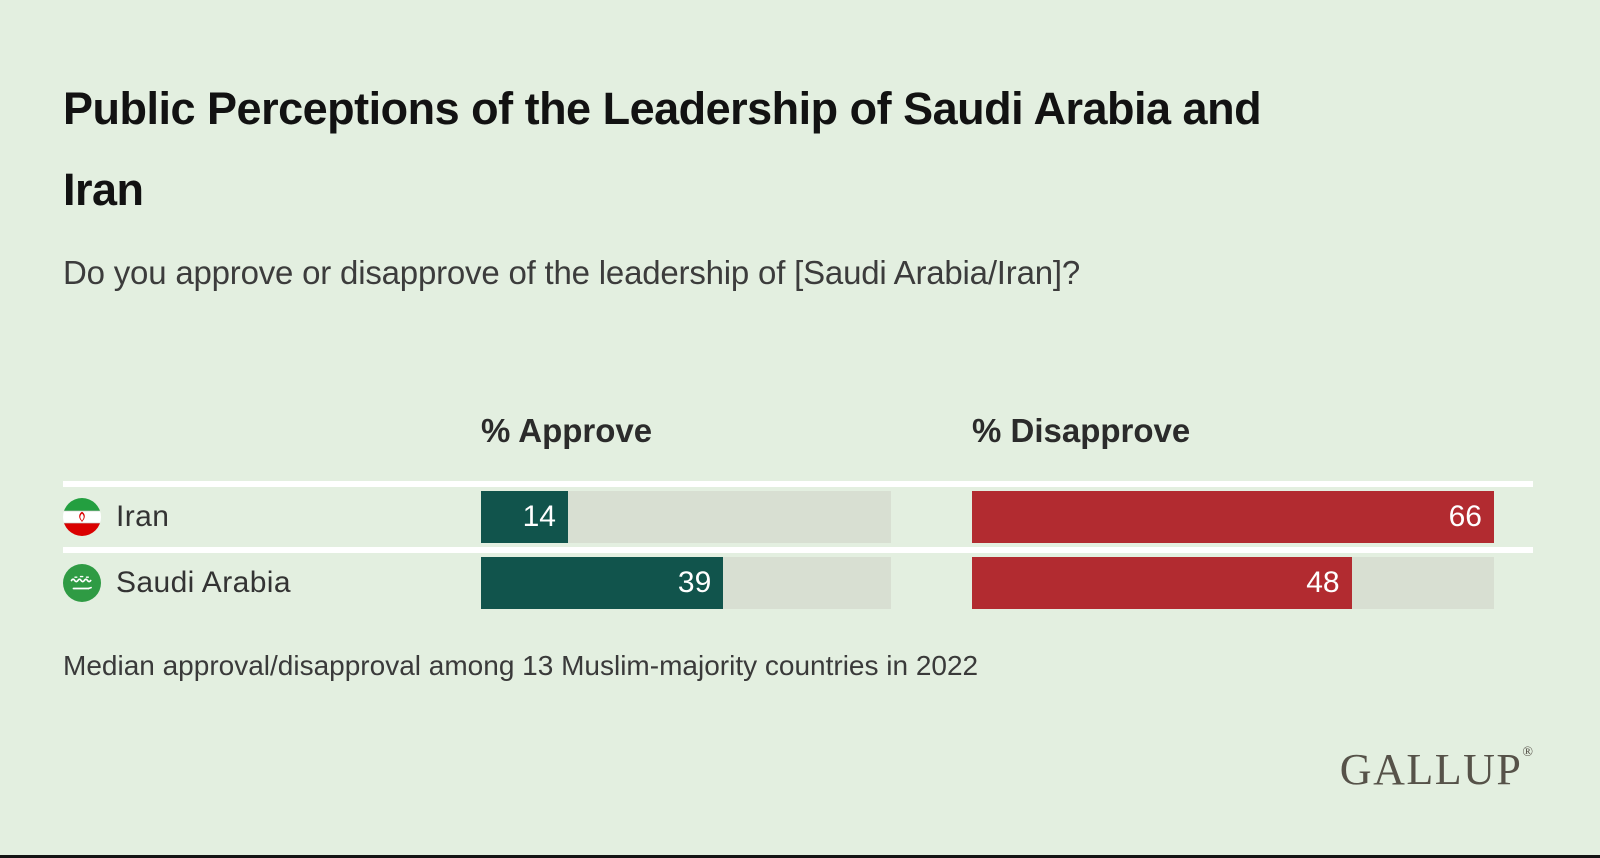 The height and width of the screenshot is (858, 1600). What do you see at coordinates (602, 583) in the screenshot?
I see `approve-bar-saudi-arabia: 39` at bounding box center [602, 583].